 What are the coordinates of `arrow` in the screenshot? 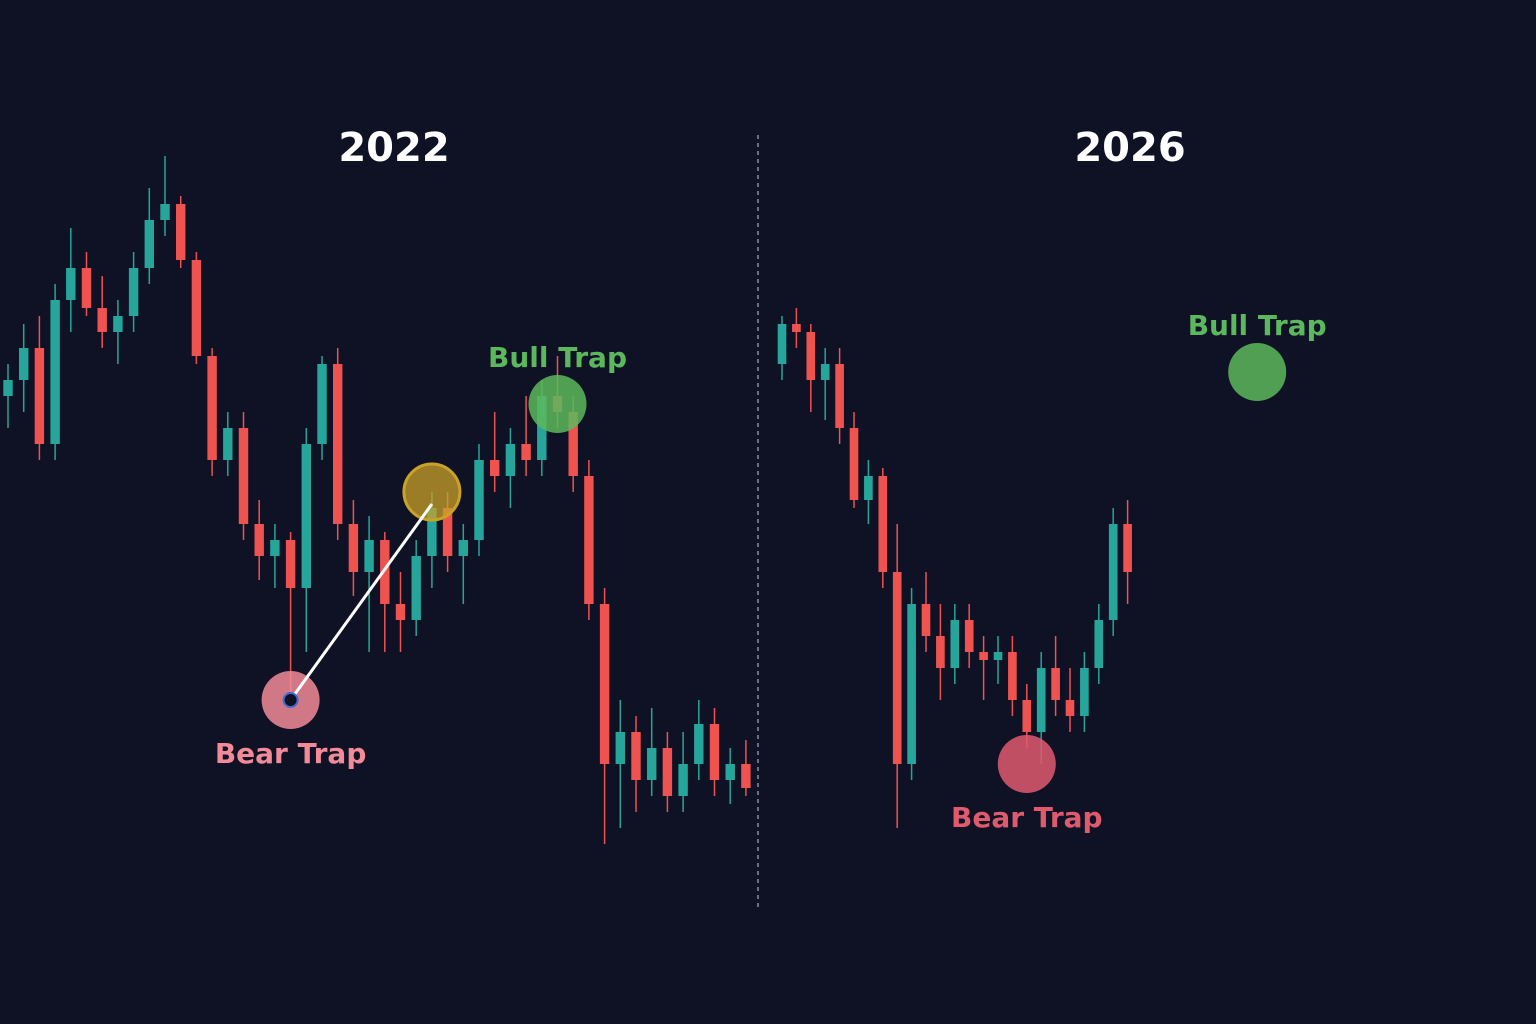 It's located at (361, 602).